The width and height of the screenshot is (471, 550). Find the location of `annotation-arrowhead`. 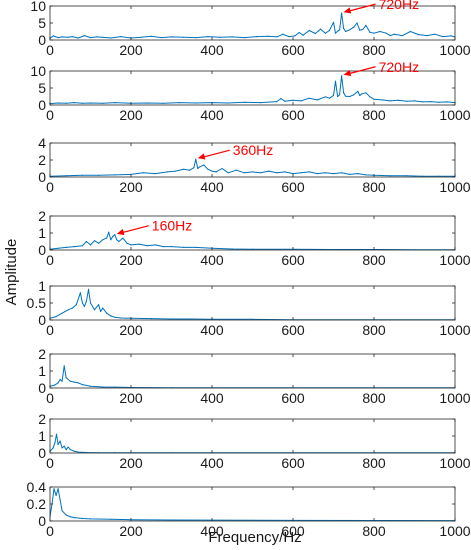

annotation-arrowhead is located at coordinates (347, 73).